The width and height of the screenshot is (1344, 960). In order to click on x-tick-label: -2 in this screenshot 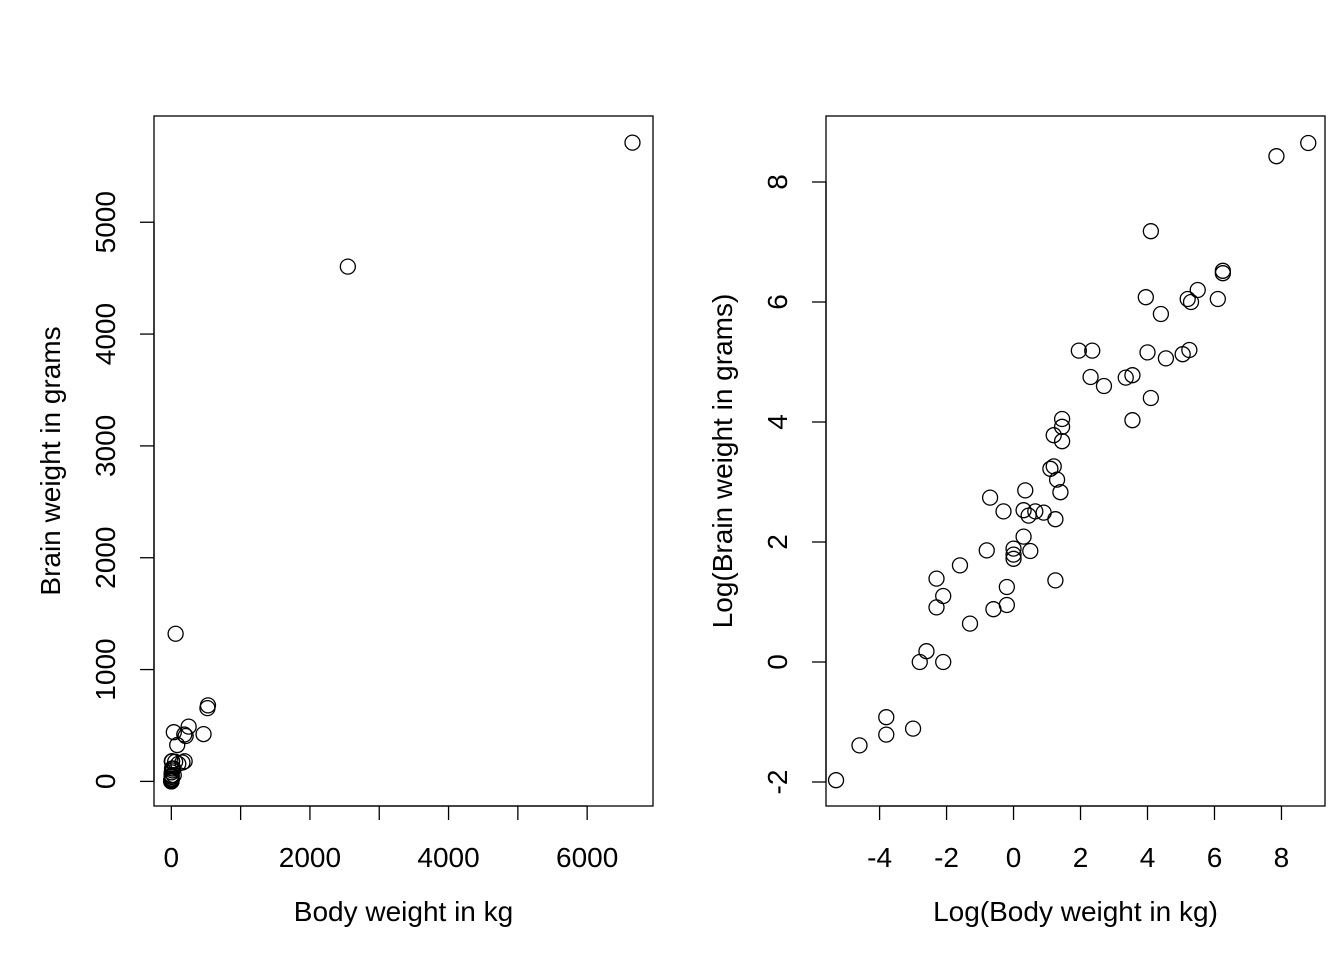, I will do `click(946, 857)`.